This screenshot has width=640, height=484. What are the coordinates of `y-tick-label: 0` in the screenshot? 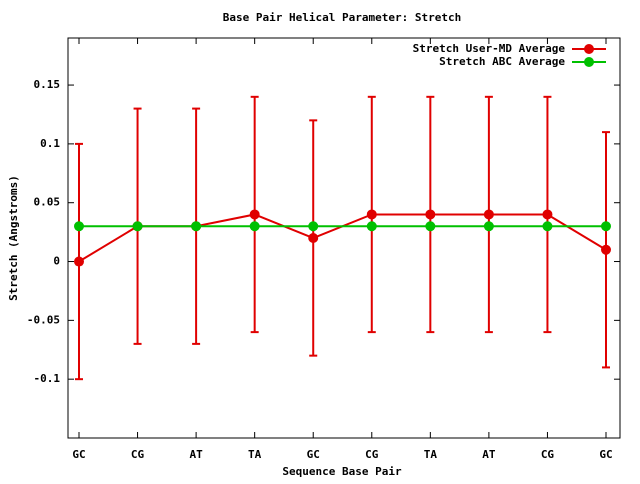 It's located at (56, 261).